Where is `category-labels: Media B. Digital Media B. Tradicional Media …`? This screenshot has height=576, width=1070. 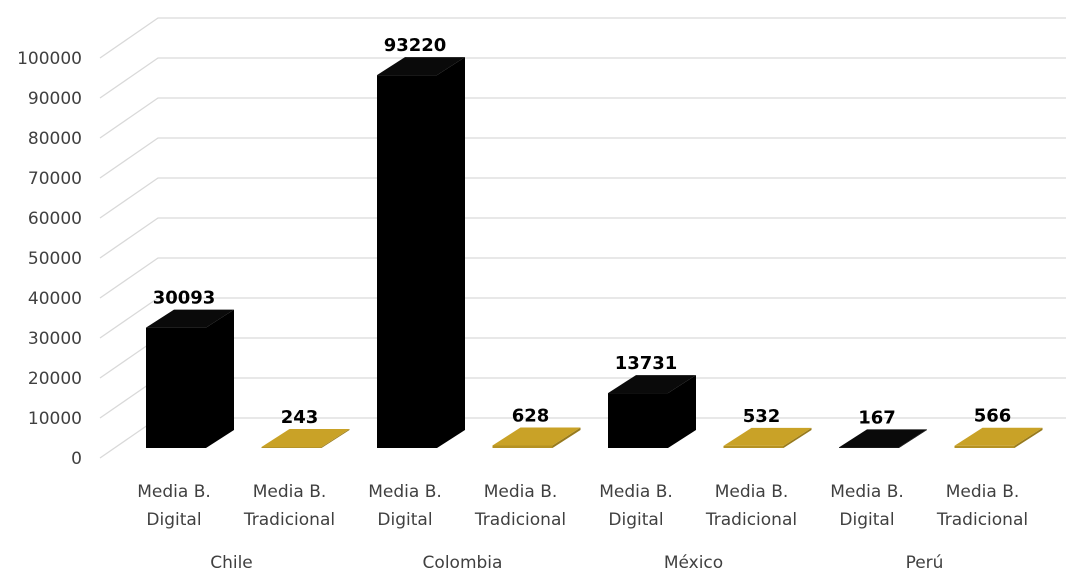 category-labels: Media B. Digital Media B. Tradicional Media … is located at coordinates (582, 506).